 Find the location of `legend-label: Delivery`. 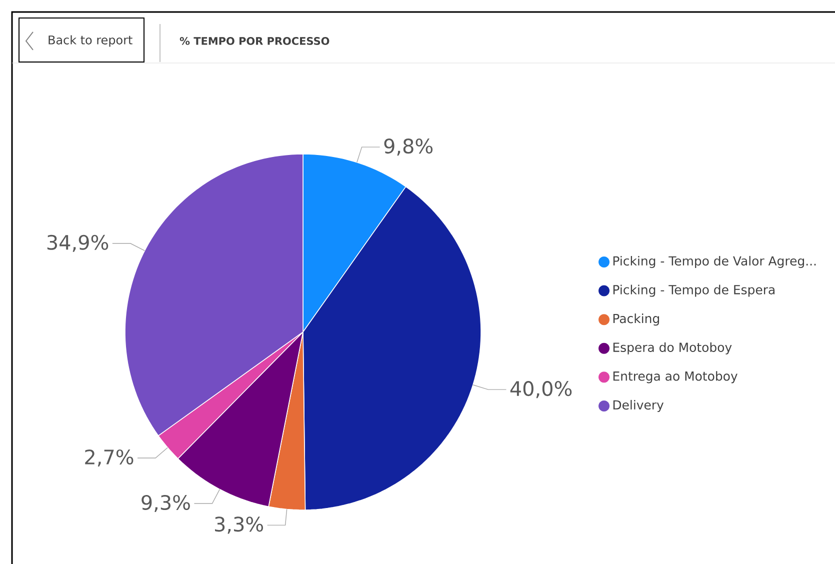

legend-label: Delivery is located at coordinates (638, 406).